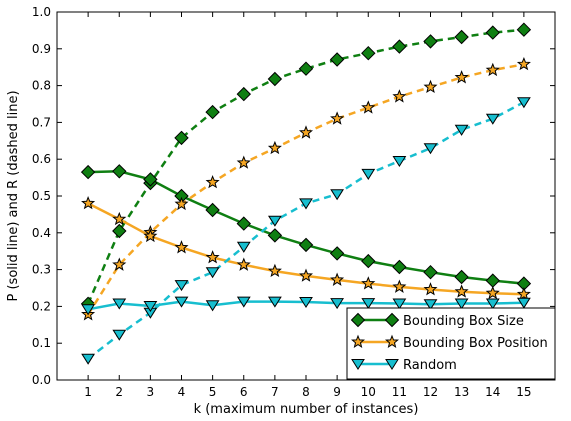 Image resolution: width=571 pixels, height=421 pixels. I want to click on legend-entry-1: Bounding Box Position, so click(449, 342).